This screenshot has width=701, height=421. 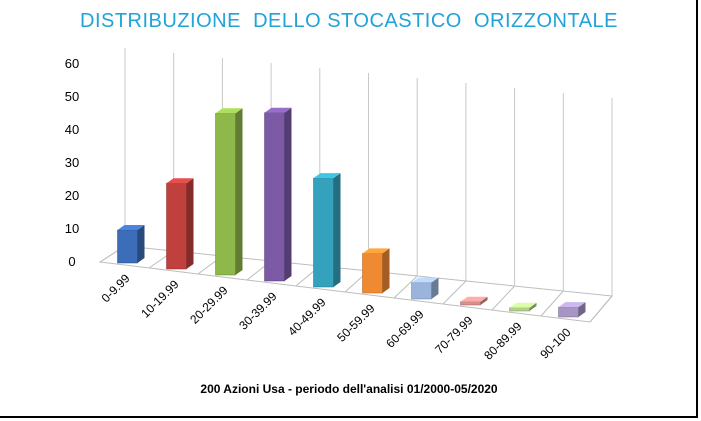 What do you see at coordinates (405, 329) in the screenshot?
I see `x-tick-label: 60-69.99` at bounding box center [405, 329].